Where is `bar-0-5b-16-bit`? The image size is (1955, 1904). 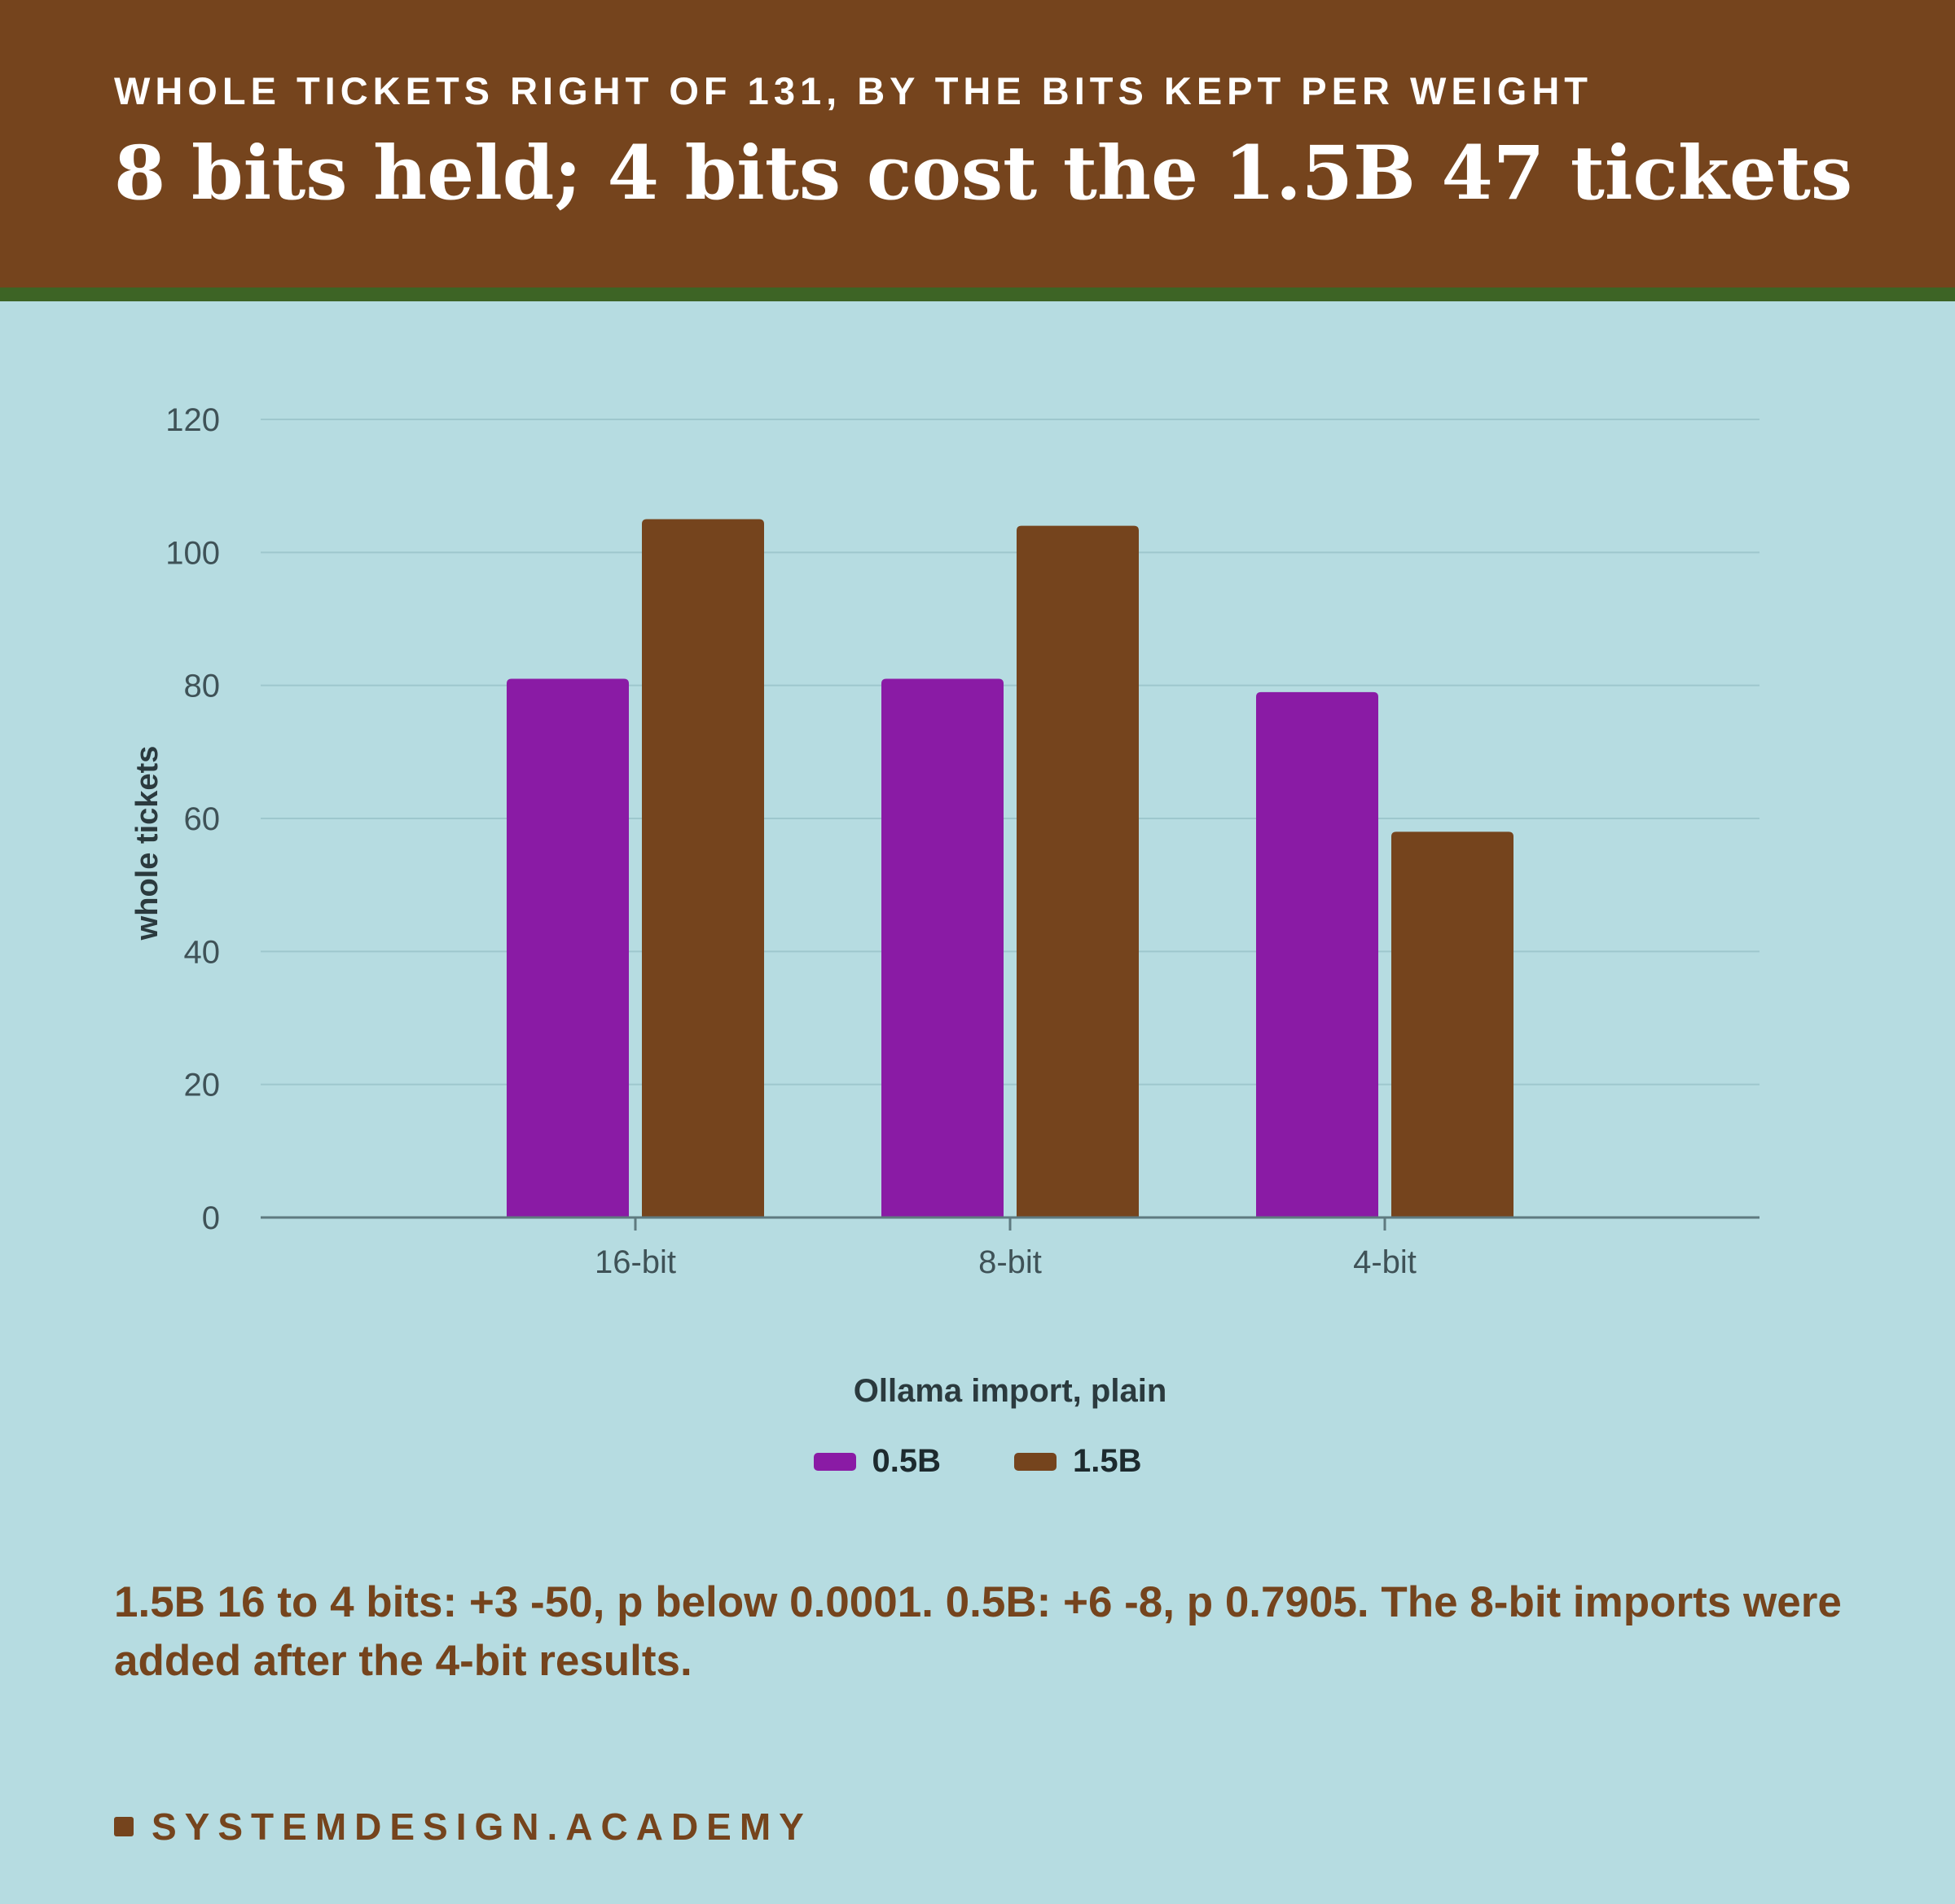
bar-0-5b-16-bit is located at coordinates (568, 947).